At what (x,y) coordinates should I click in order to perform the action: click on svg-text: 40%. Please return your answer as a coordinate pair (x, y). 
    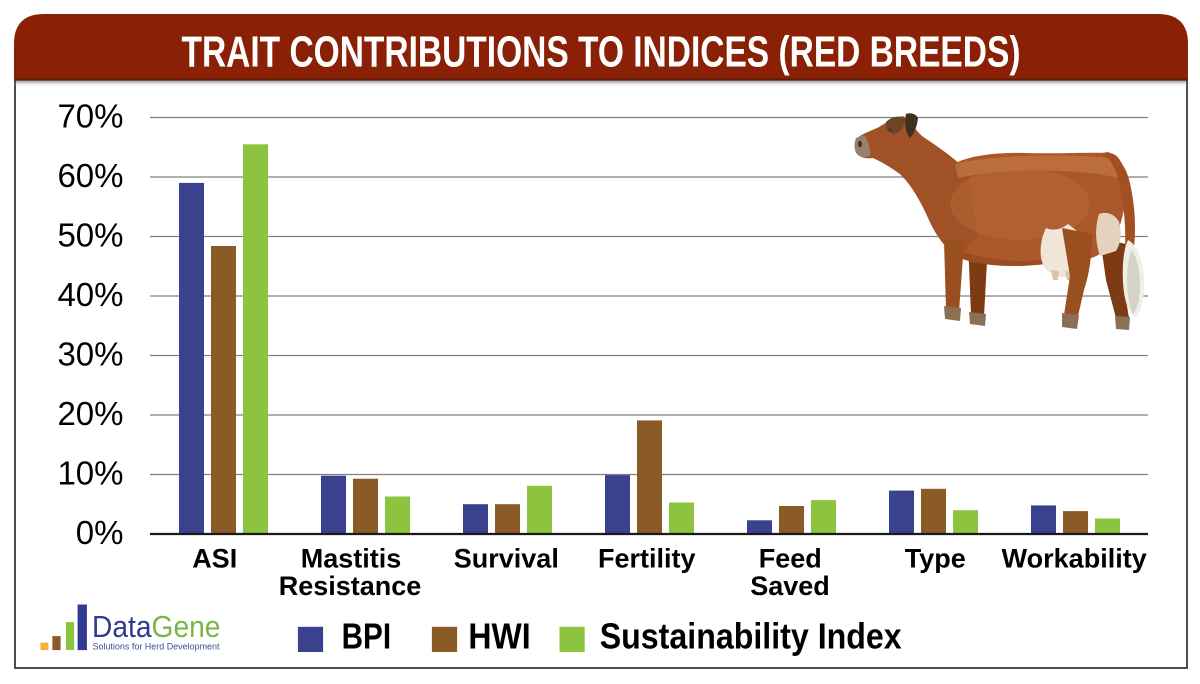
    Looking at the image, I should click on (90, 294).